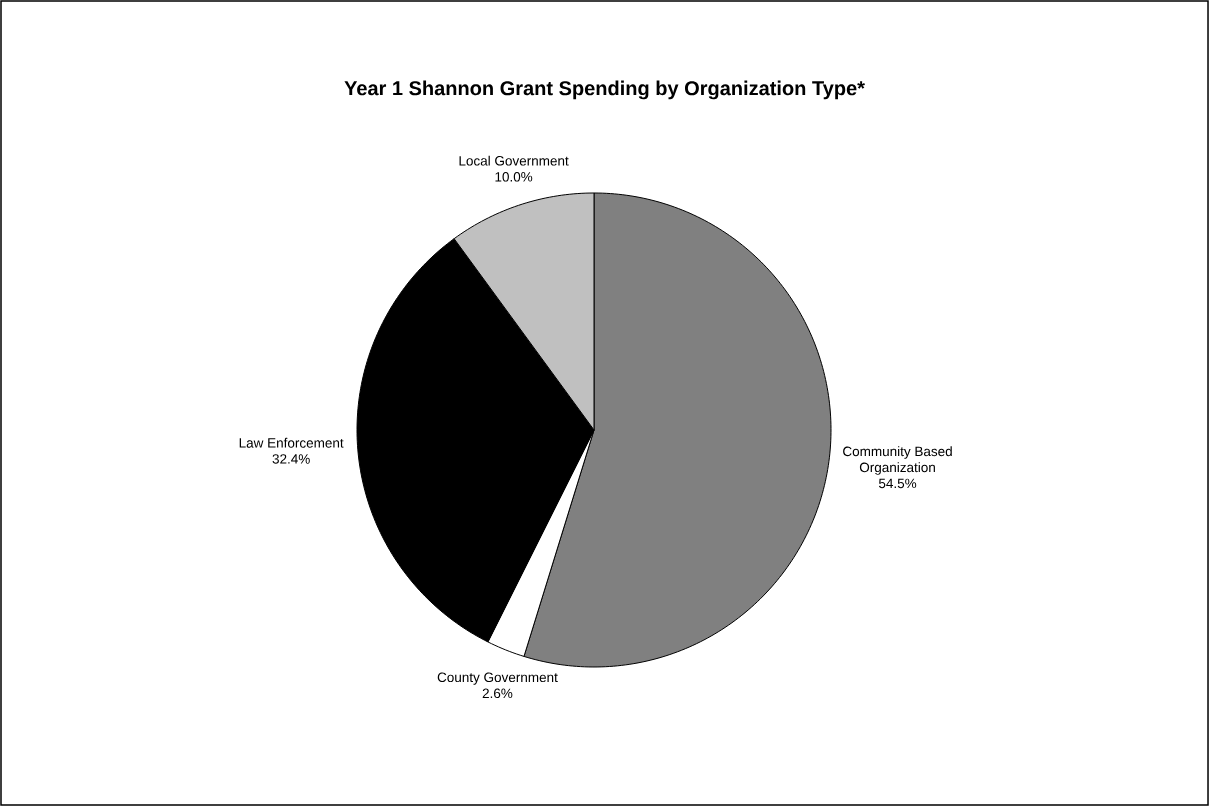  Describe the element at coordinates (897, 483) in the screenshot. I see `data-label: 54.5%` at that location.